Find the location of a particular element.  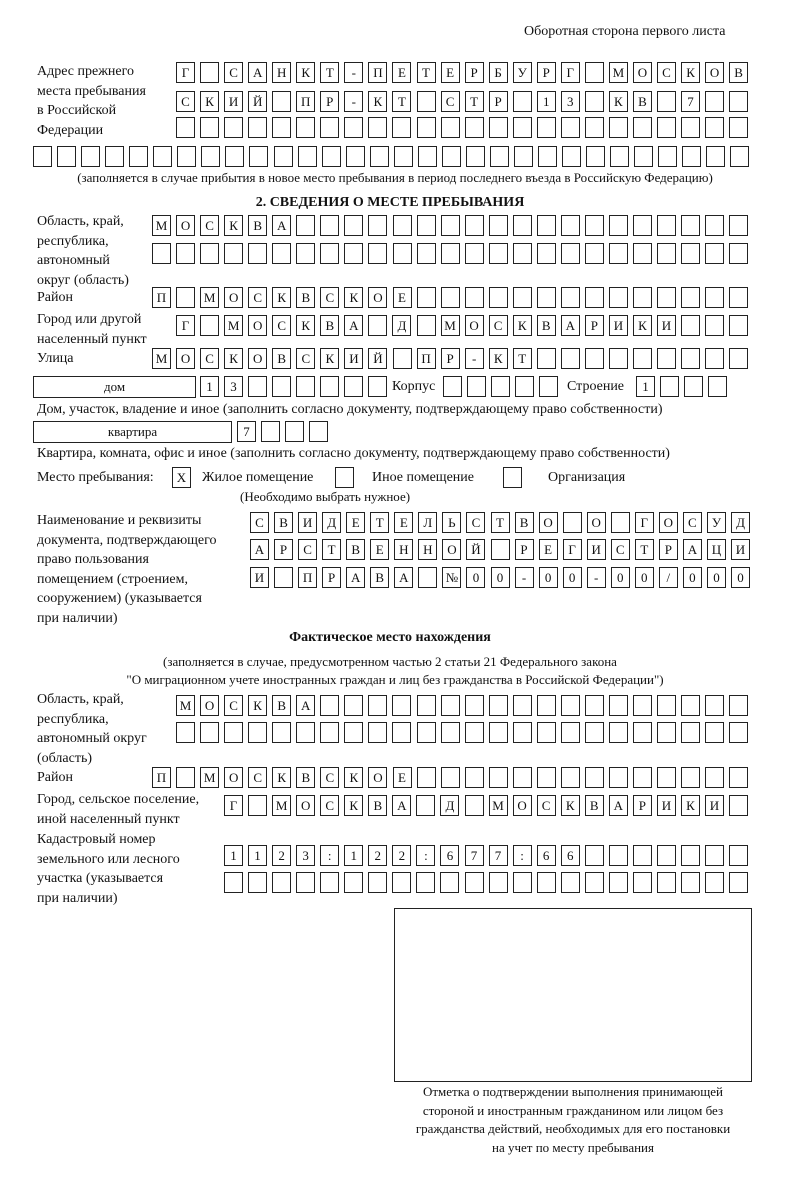

cadastre-row-1-cell: 2 is located at coordinates (282, 855).